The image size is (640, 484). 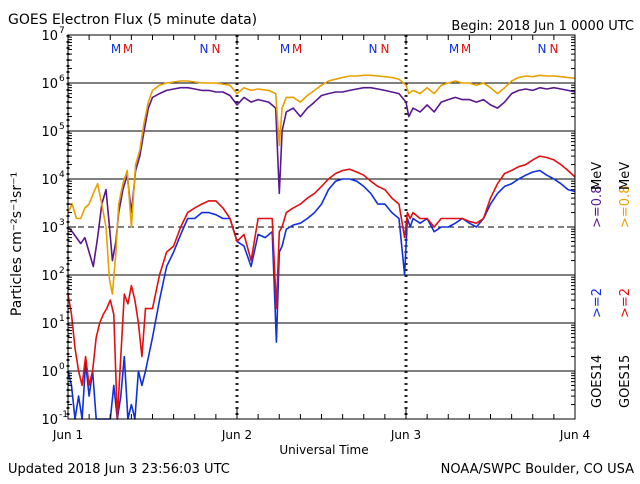 I want to click on y-tick-exponent: 3, so click(x=62, y=223).